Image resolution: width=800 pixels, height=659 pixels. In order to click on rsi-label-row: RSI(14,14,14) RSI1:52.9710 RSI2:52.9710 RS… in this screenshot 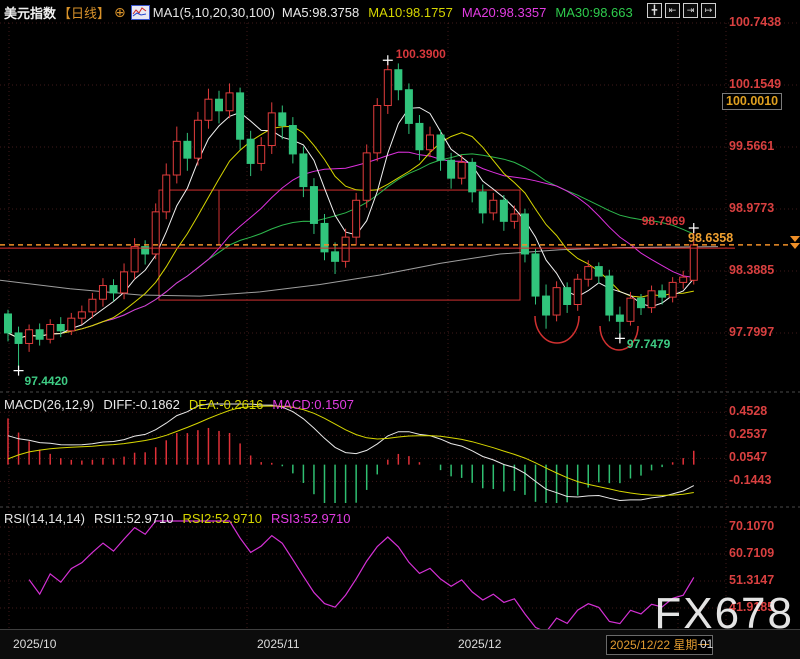, I will do `click(186, 518)`.